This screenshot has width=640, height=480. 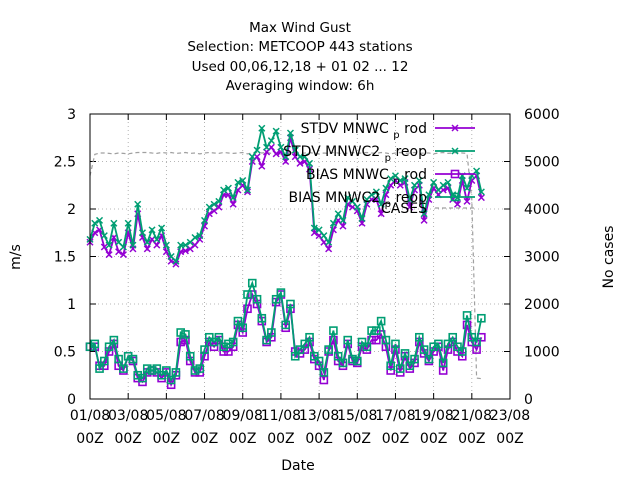 I want to click on y2-tick-label: 1000, so click(x=542, y=353).